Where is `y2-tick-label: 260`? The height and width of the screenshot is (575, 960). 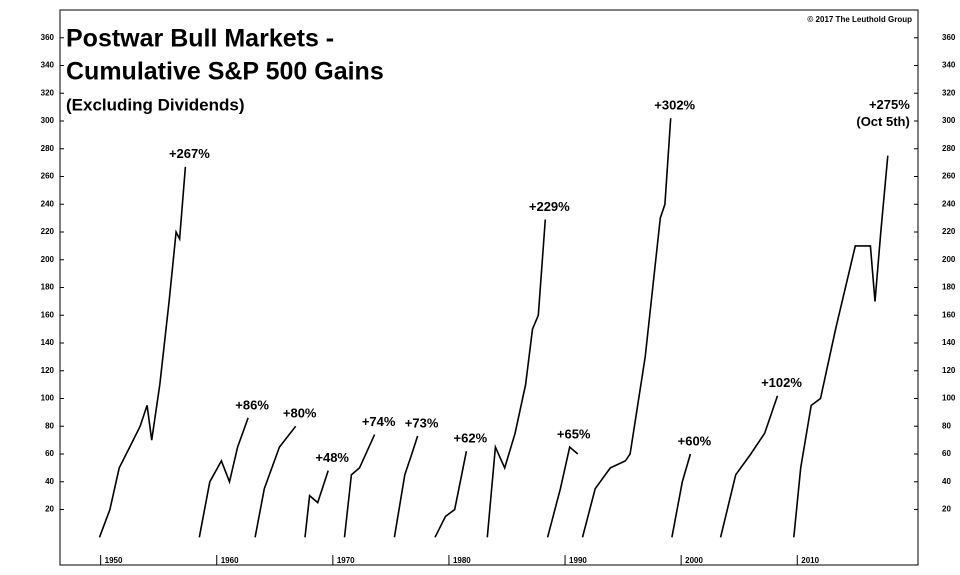
y2-tick-label: 260 is located at coordinates (949, 176).